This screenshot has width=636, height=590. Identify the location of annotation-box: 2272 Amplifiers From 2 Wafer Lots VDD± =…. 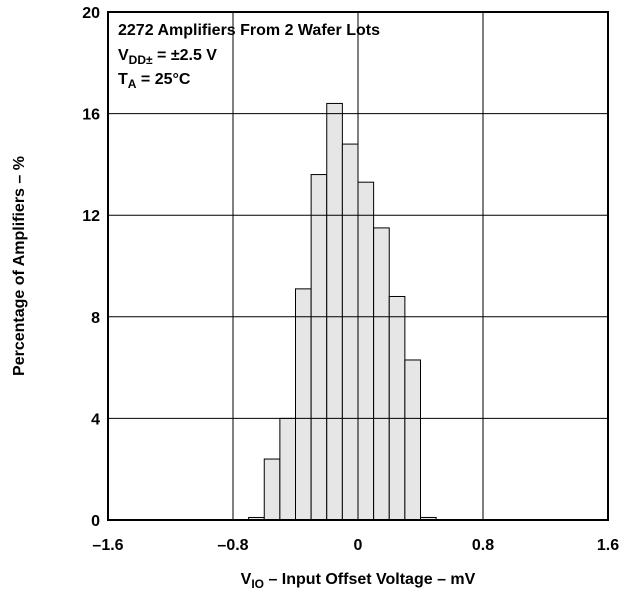
(249, 56).